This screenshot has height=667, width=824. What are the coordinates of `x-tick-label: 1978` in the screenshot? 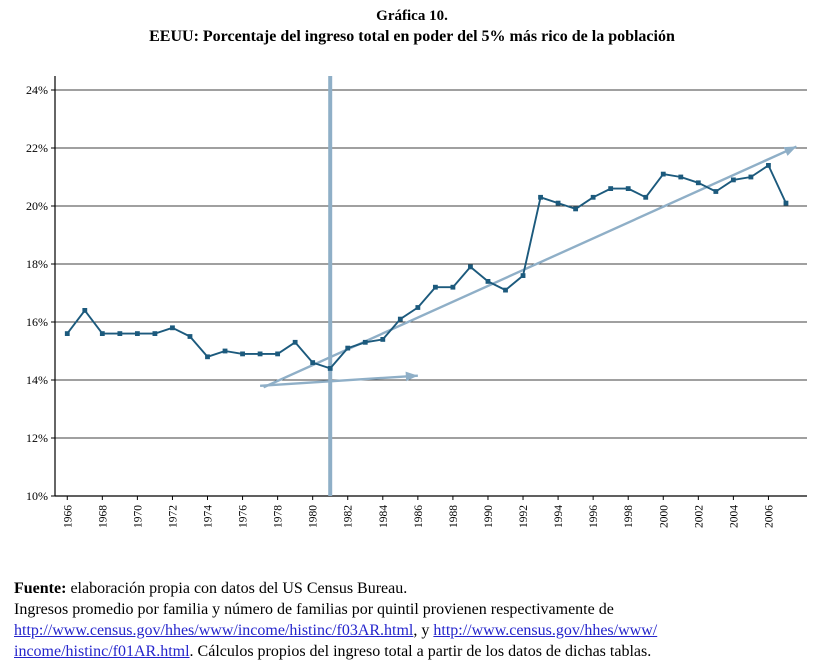 It's located at (279, 516).